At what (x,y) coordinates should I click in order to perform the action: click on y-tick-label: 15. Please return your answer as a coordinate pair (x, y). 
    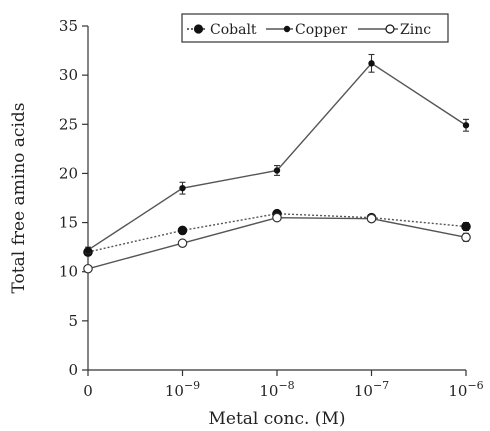
    Looking at the image, I should click on (68, 223).